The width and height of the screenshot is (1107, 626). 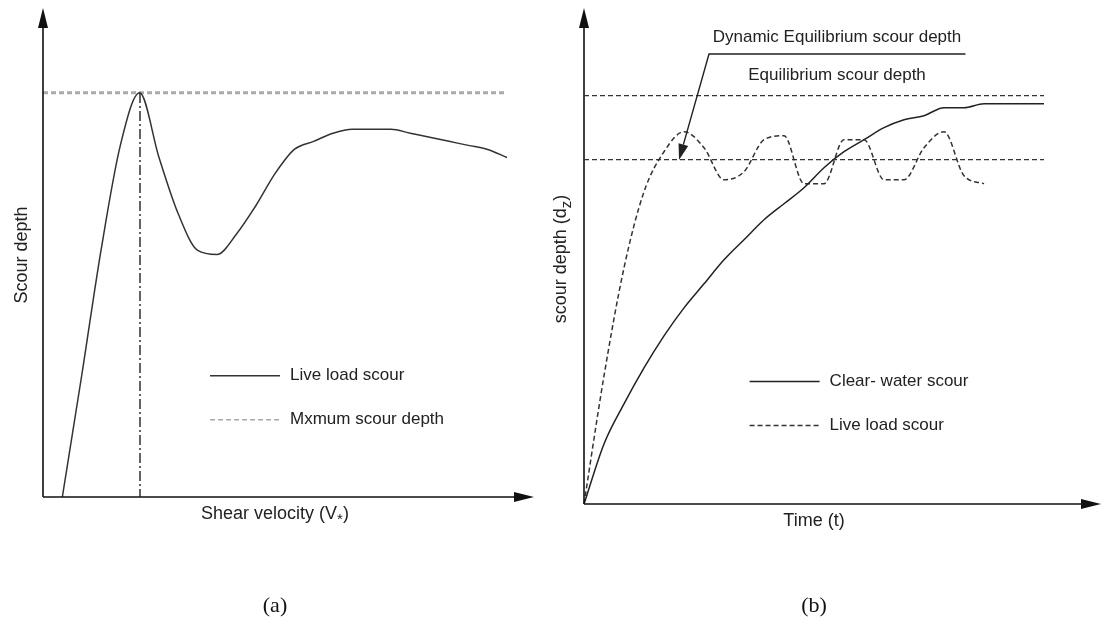 I want to click on legend-label: Mxmum scour depth, so click(x=367, y=419).